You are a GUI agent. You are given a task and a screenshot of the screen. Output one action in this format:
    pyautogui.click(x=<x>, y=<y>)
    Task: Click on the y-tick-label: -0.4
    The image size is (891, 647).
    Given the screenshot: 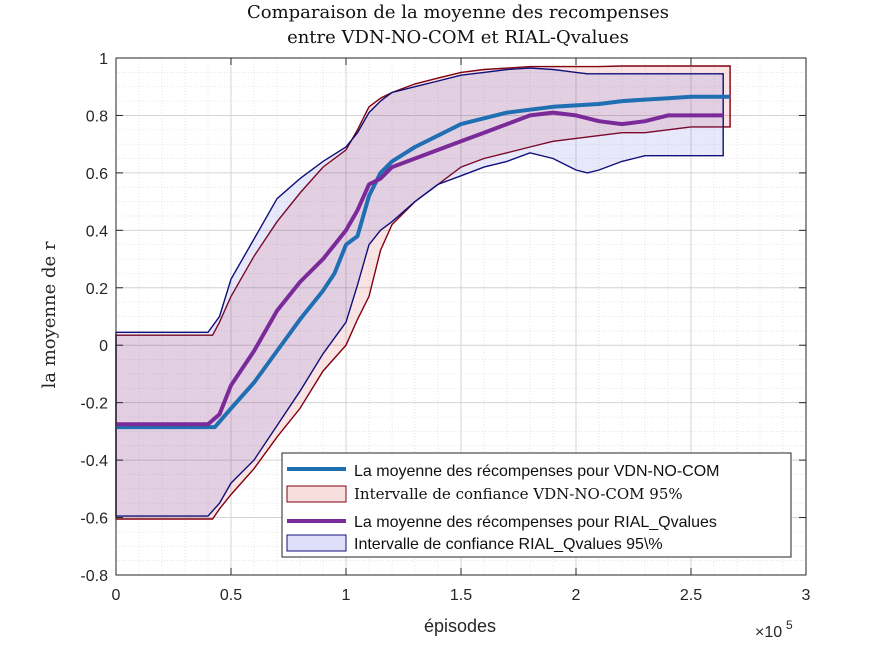 What is the action you would take?
    pyautogui.click(x=94, y=461)
    